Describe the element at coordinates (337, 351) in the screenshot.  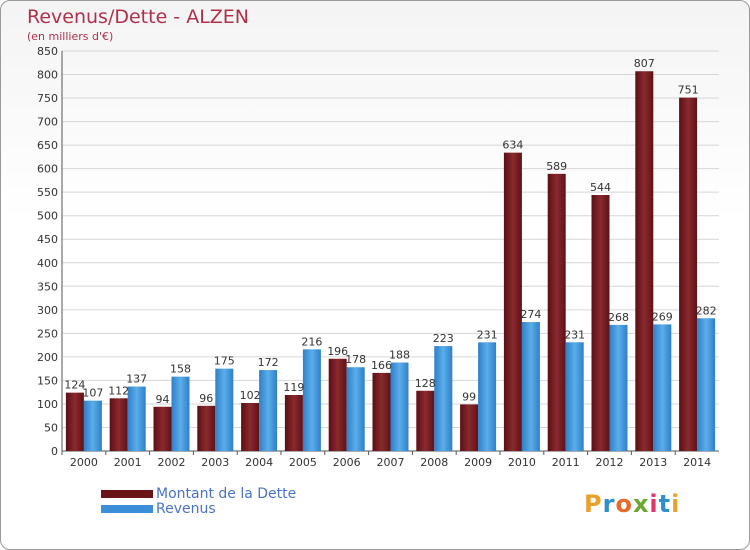
I see `data-label-dette: 196` at that location.